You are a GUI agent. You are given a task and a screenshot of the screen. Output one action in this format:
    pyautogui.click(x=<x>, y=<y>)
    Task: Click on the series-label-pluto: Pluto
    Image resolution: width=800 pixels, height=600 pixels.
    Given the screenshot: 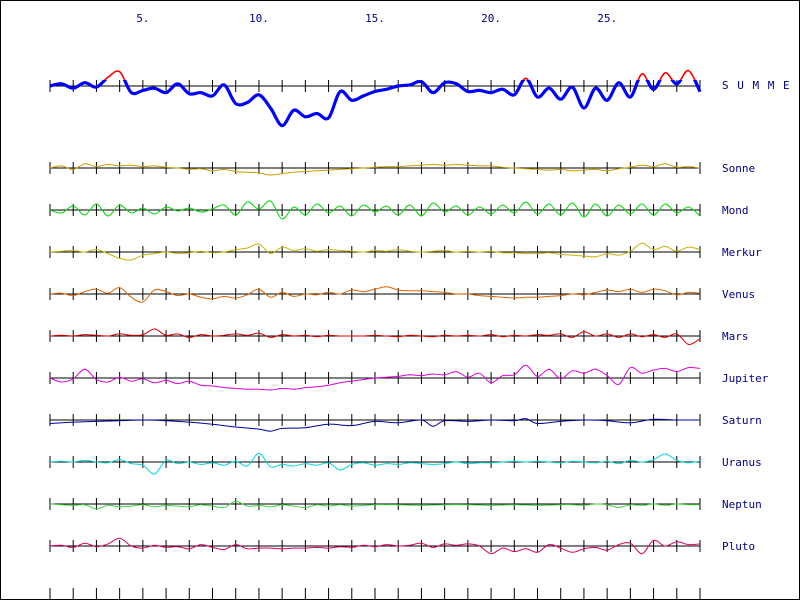 What is the action you would take?
    pyautogui.click(x=738, y=546)
    